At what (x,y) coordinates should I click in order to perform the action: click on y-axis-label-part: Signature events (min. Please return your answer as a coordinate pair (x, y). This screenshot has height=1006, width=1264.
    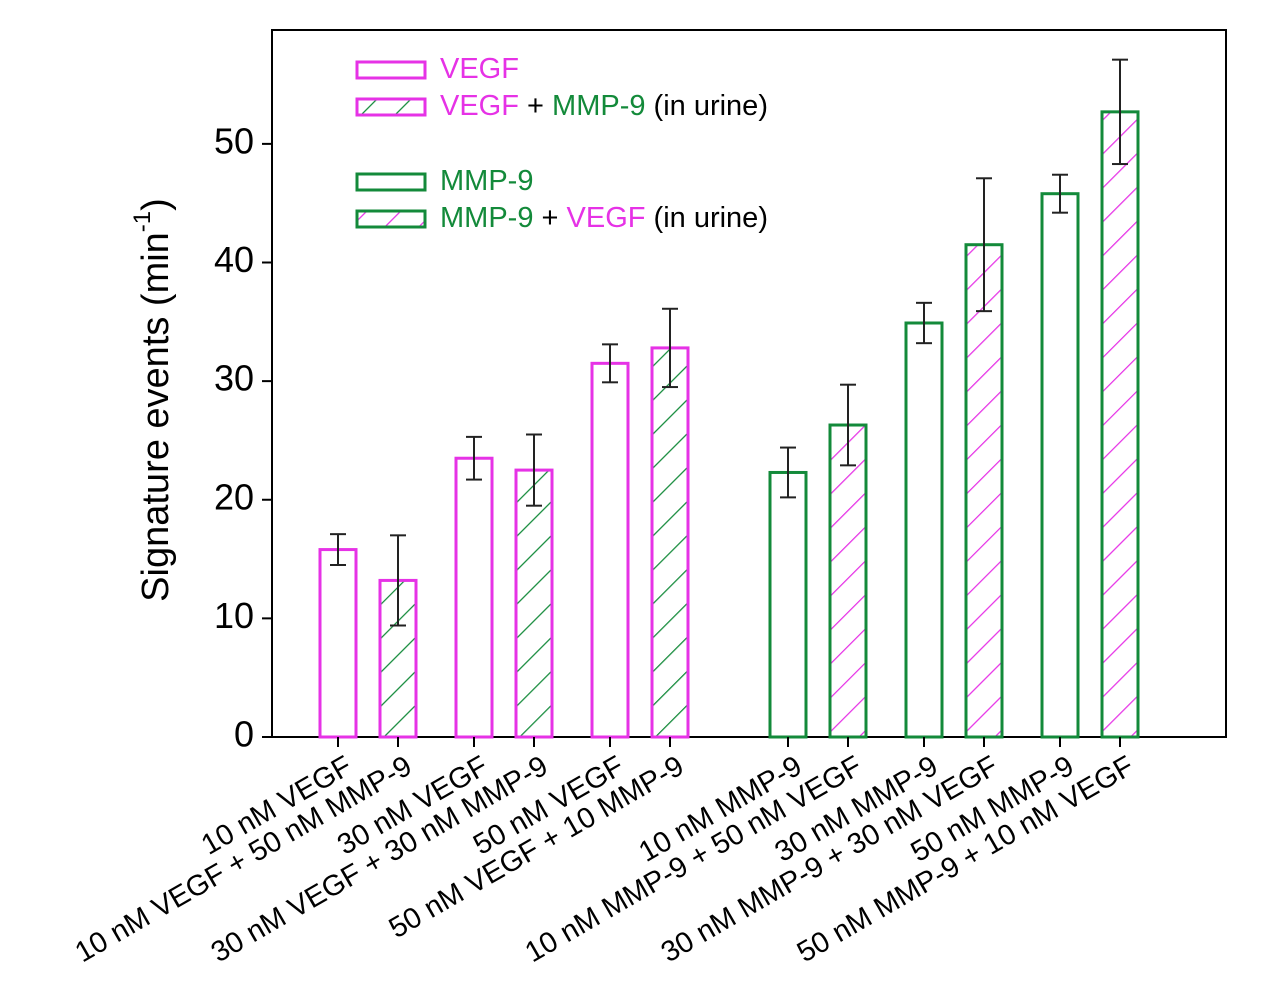
    Looking at the image, I should click on (156, 417).